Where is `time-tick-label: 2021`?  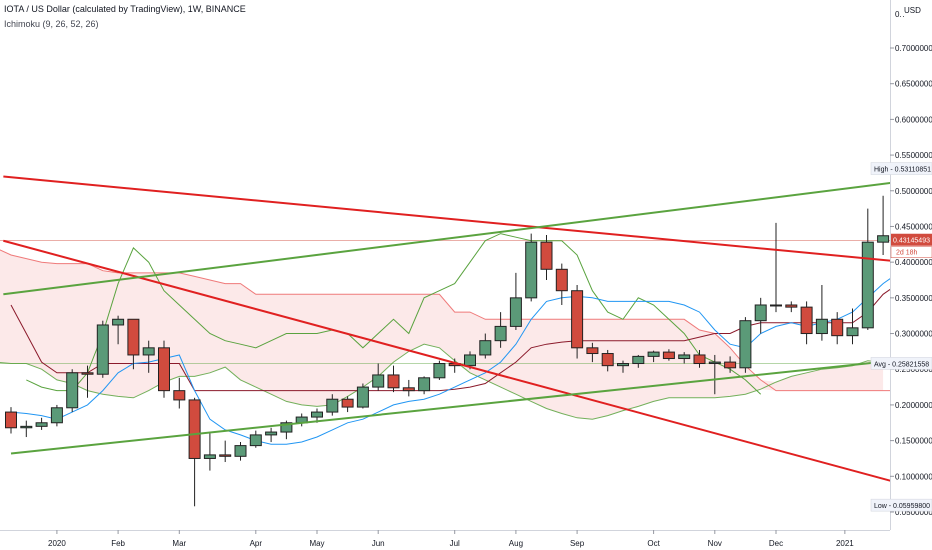
time-tick-label: 2021 is located at coordinates (845, 543).